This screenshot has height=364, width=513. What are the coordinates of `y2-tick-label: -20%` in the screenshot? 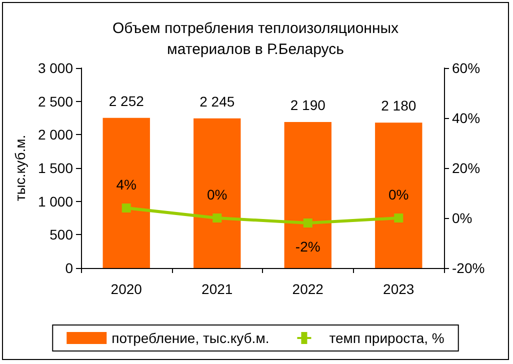 It's located at (468, 268).